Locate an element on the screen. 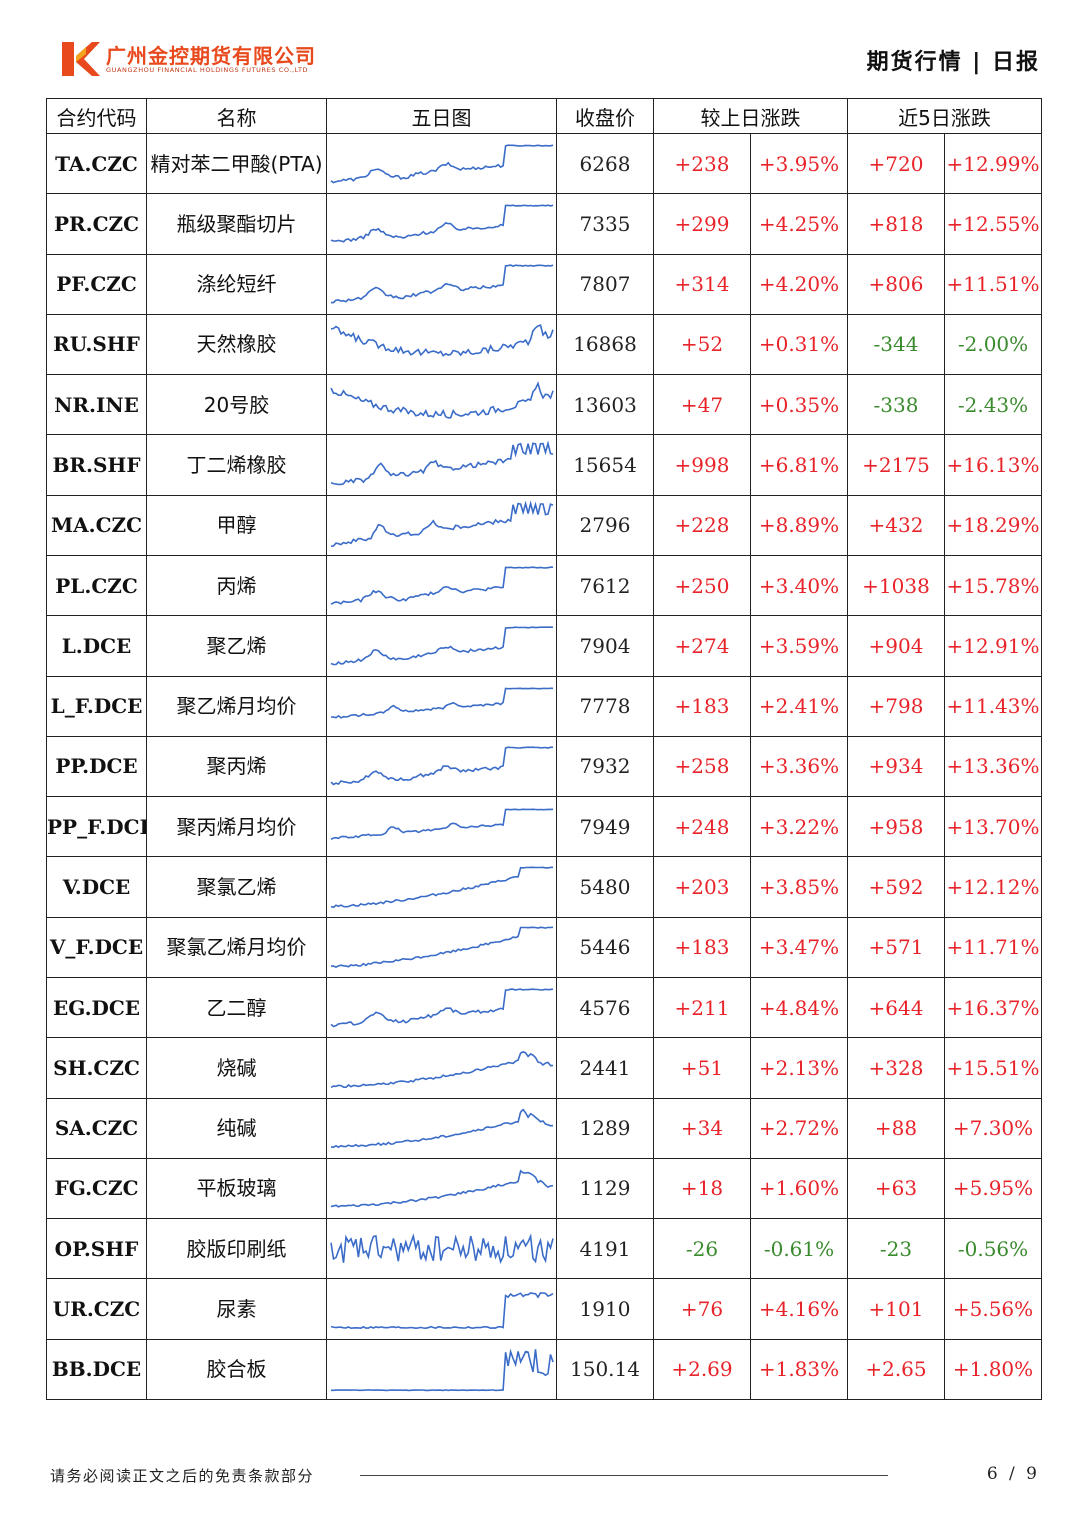 This screenshot has width=1080, height=1527. report-tag: 期货行情 | 日报 is located at coordinates (953, 62).